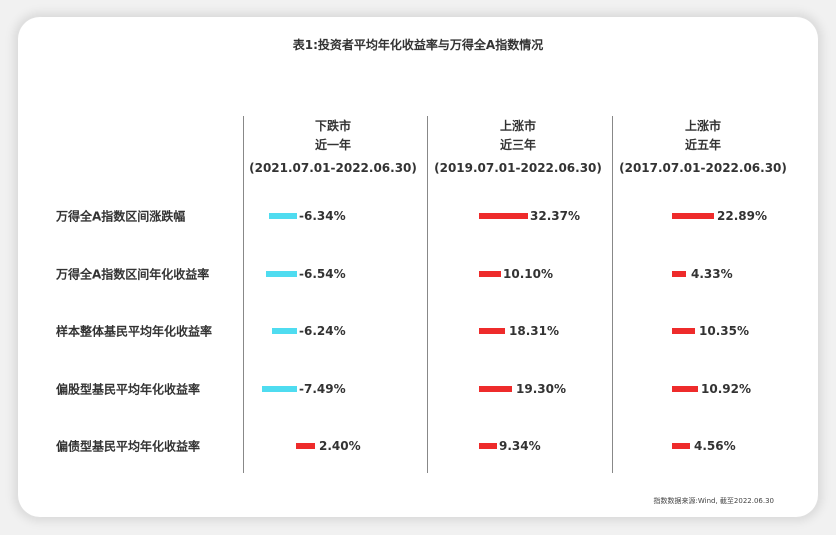 The image size is (836, 535). Describe the element at coordinates (418, 45) in the screenshot. I see `chart-title: 表1:投资者平均年化收益率与万得全A指数情况` at that location.